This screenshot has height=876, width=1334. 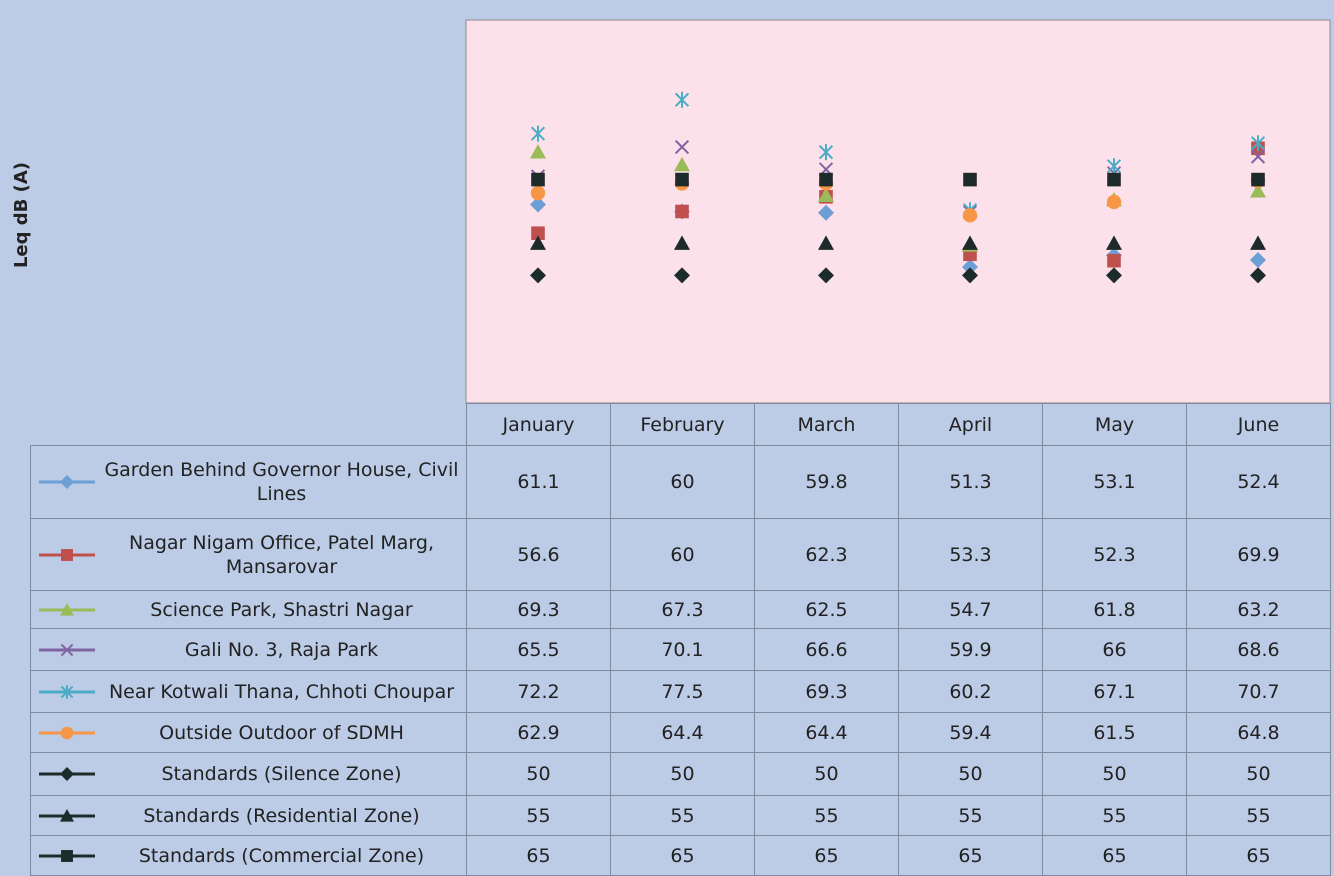 What do you see at coordinates (1258, 649) in the screenshot?
I see `table-value: 68.6` at bounding box center [1258, 649].